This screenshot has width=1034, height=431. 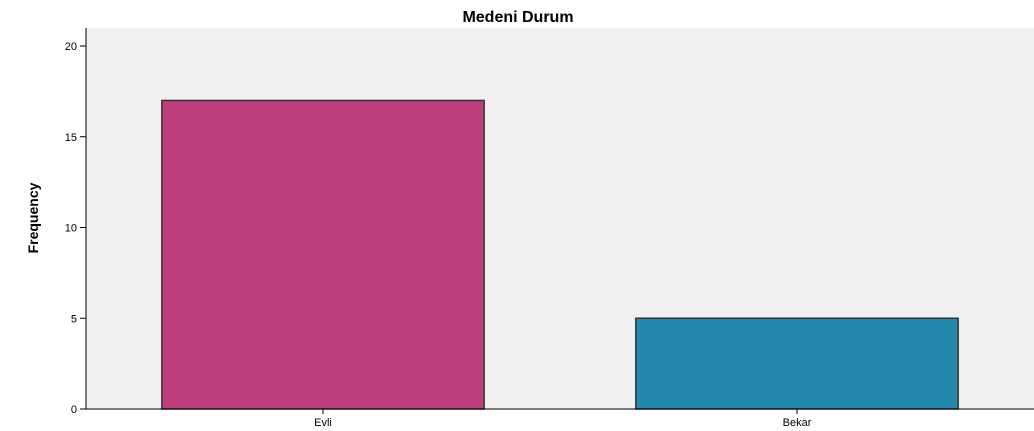 What do you see at coordinates (33, 217) in the screenshot?
I see `y-axis-label: Frequency` at bounding box center [33, 217].